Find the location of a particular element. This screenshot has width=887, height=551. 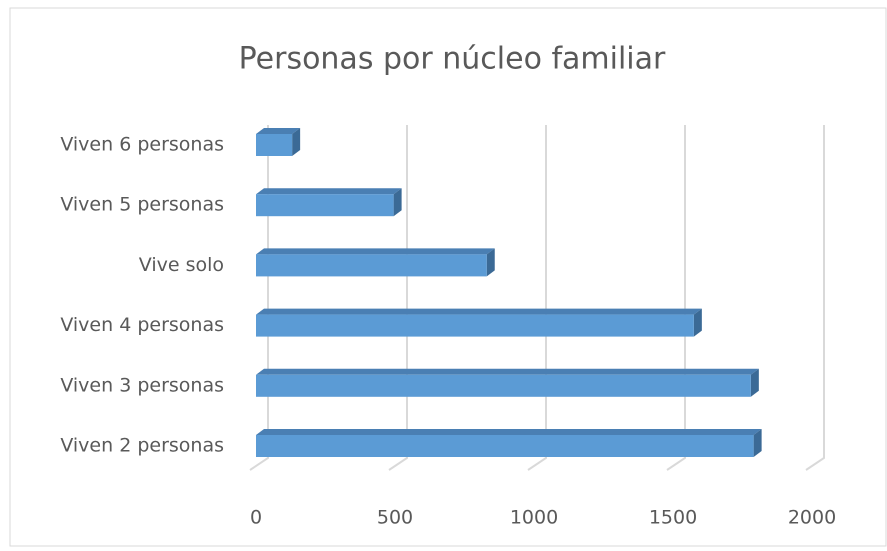

x-tick-label: 1500 is located at coordinates (673, 518).